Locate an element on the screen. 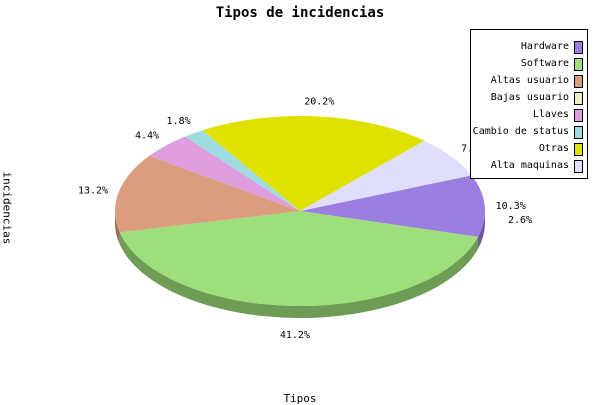 Image resolution: width=600 pixels, height=405 pixels. pie-slice-software is located at coordinates (299, 258).